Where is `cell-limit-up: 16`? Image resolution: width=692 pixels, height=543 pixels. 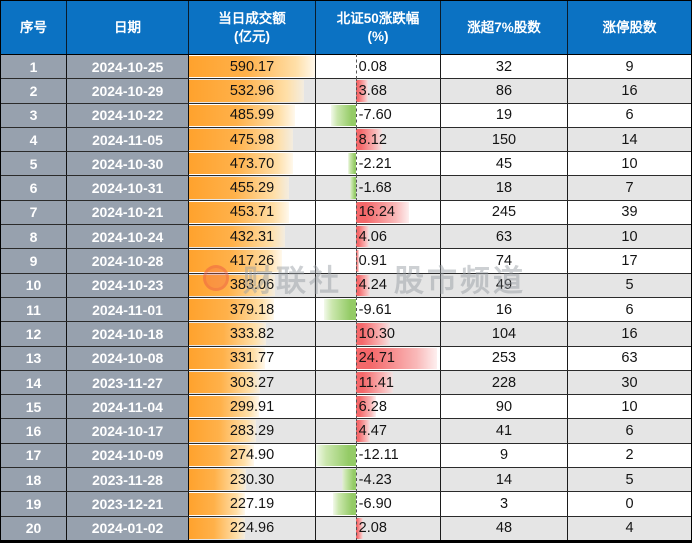
cell-limit-up: 16 is located at coordinates (629, 334).